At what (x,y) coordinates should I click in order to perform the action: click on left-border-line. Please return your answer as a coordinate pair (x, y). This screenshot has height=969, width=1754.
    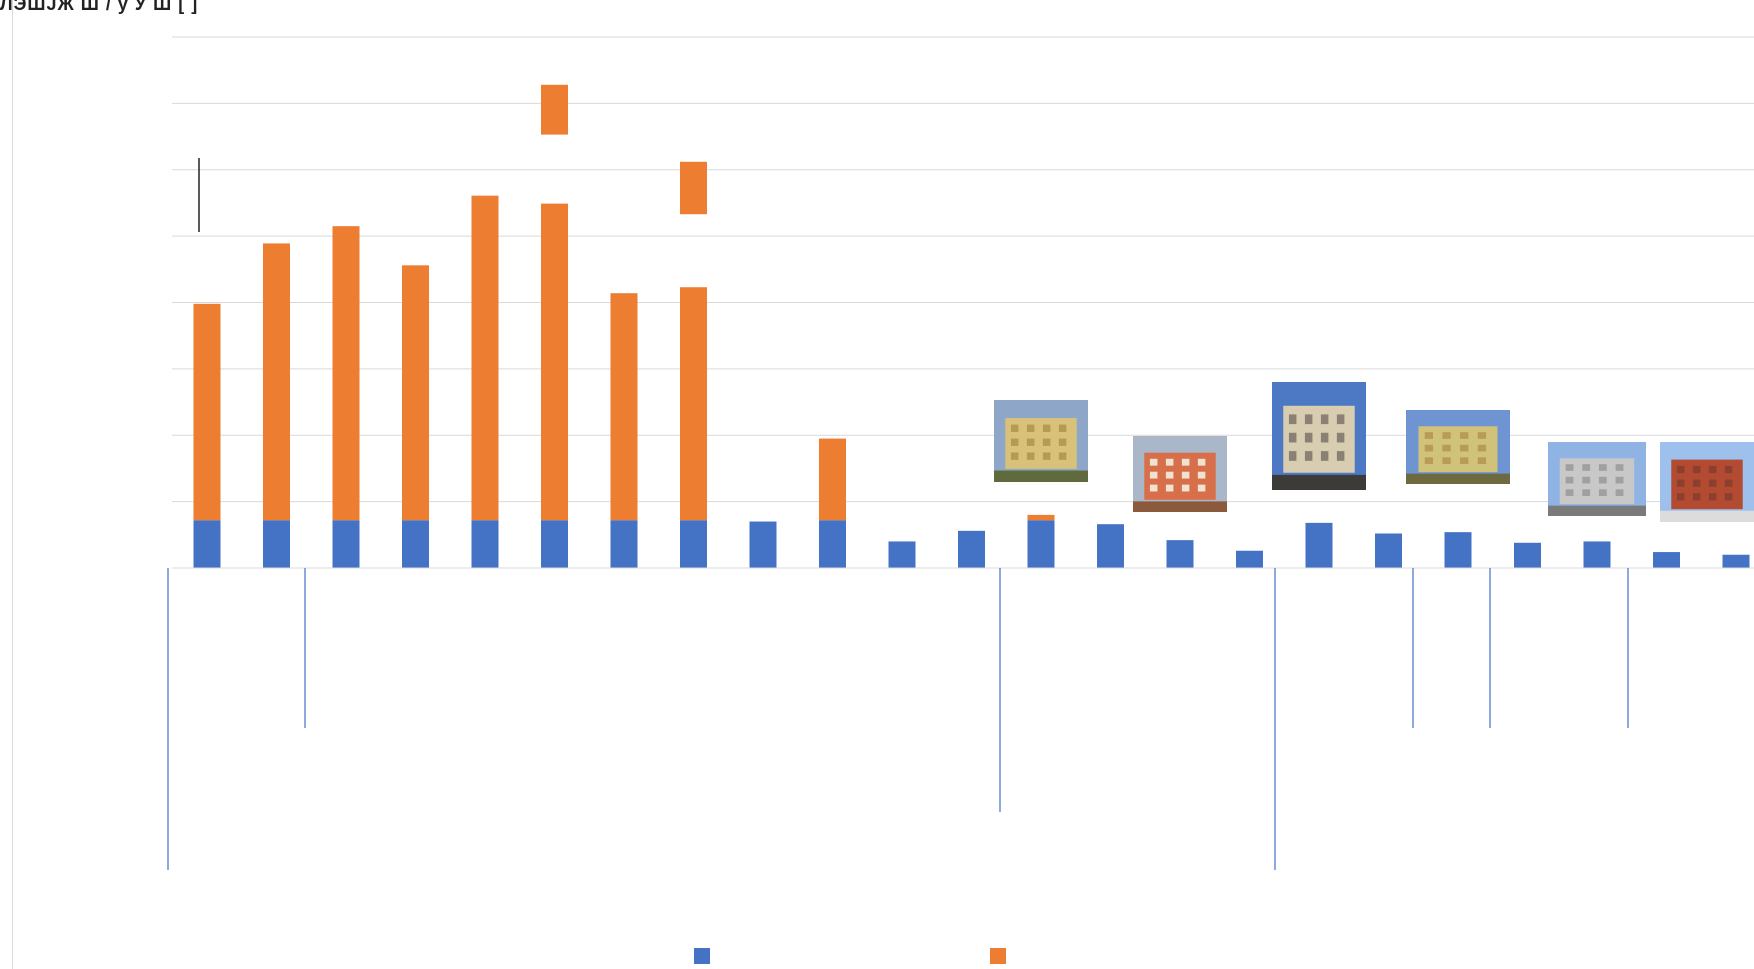
    Looking at the image, I should click on (12, 484).